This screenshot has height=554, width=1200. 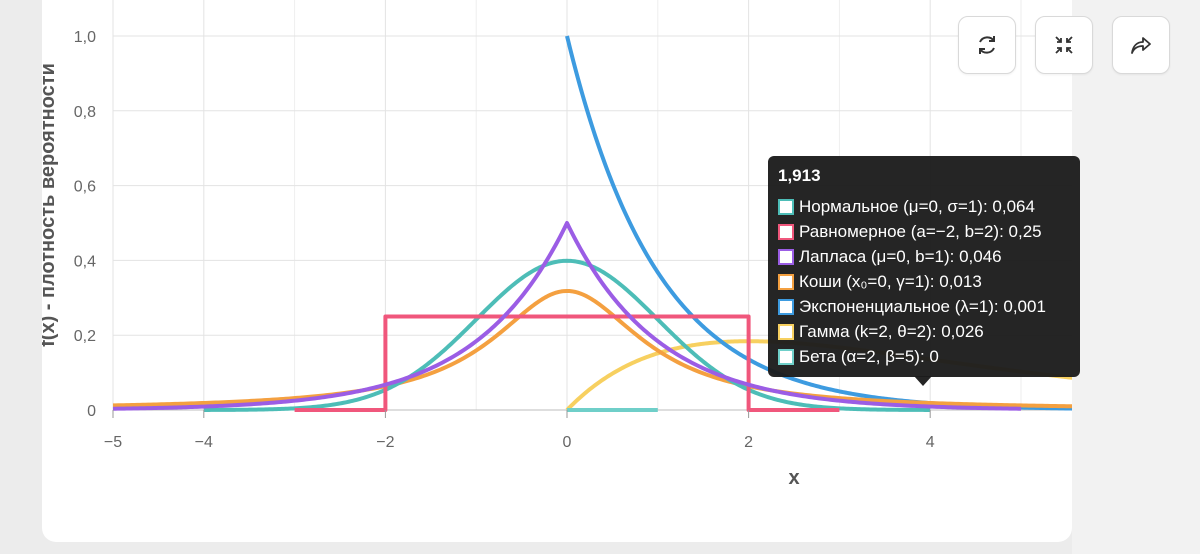 I want to click on x-tick-label: −5, so click(x=113, y=442).